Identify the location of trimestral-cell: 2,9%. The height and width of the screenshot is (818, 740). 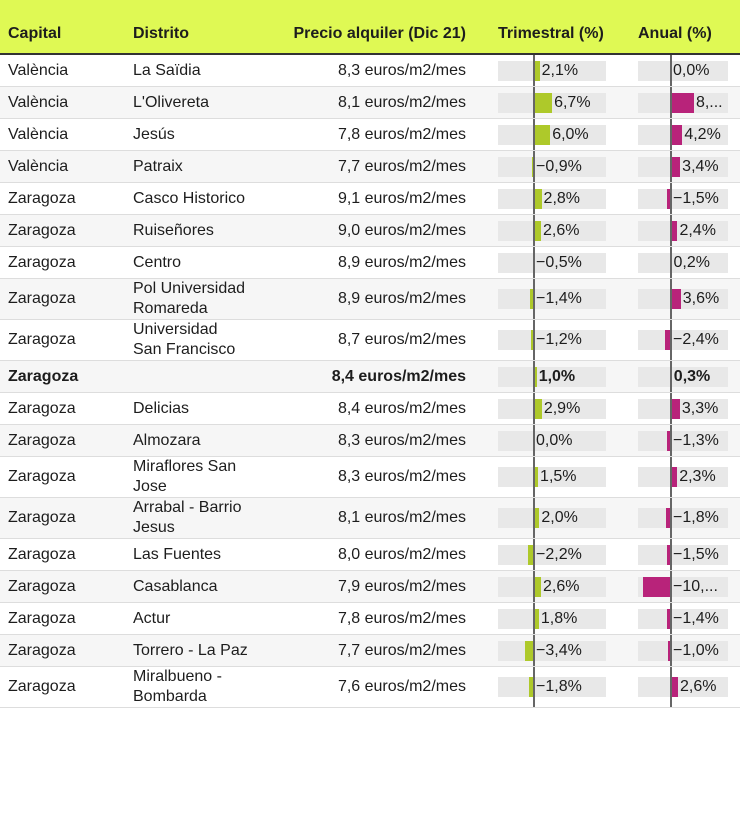
(552, 408).